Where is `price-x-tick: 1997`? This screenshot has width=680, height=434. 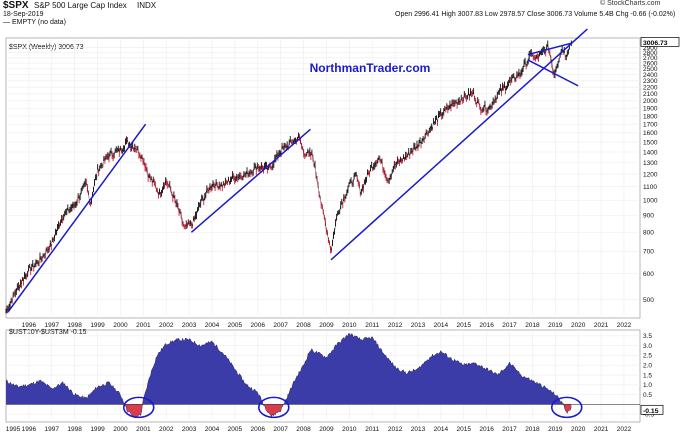 price-x-tick: 1997 is located at coordinates (52, 325).